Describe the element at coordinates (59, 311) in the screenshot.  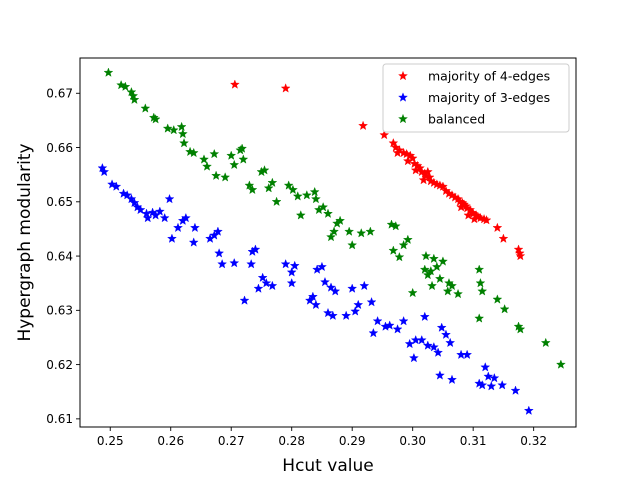
I see `y-tick-label: 0.63` at that location.